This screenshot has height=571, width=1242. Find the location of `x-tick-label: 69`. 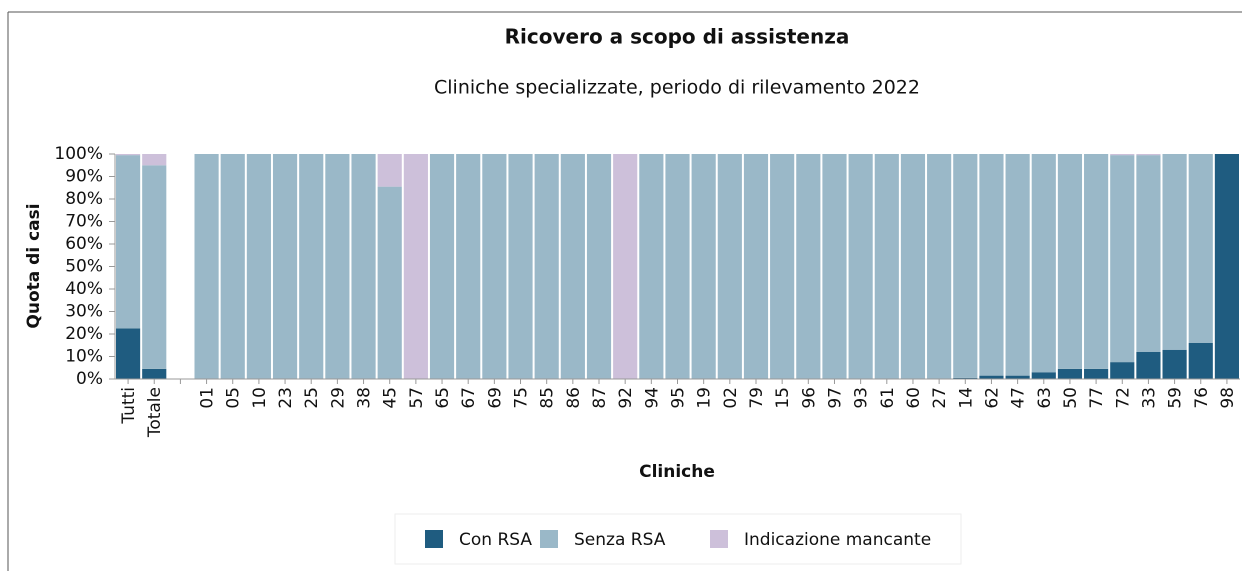

x-tick-label: 69 is located at coordinates (495, 398).